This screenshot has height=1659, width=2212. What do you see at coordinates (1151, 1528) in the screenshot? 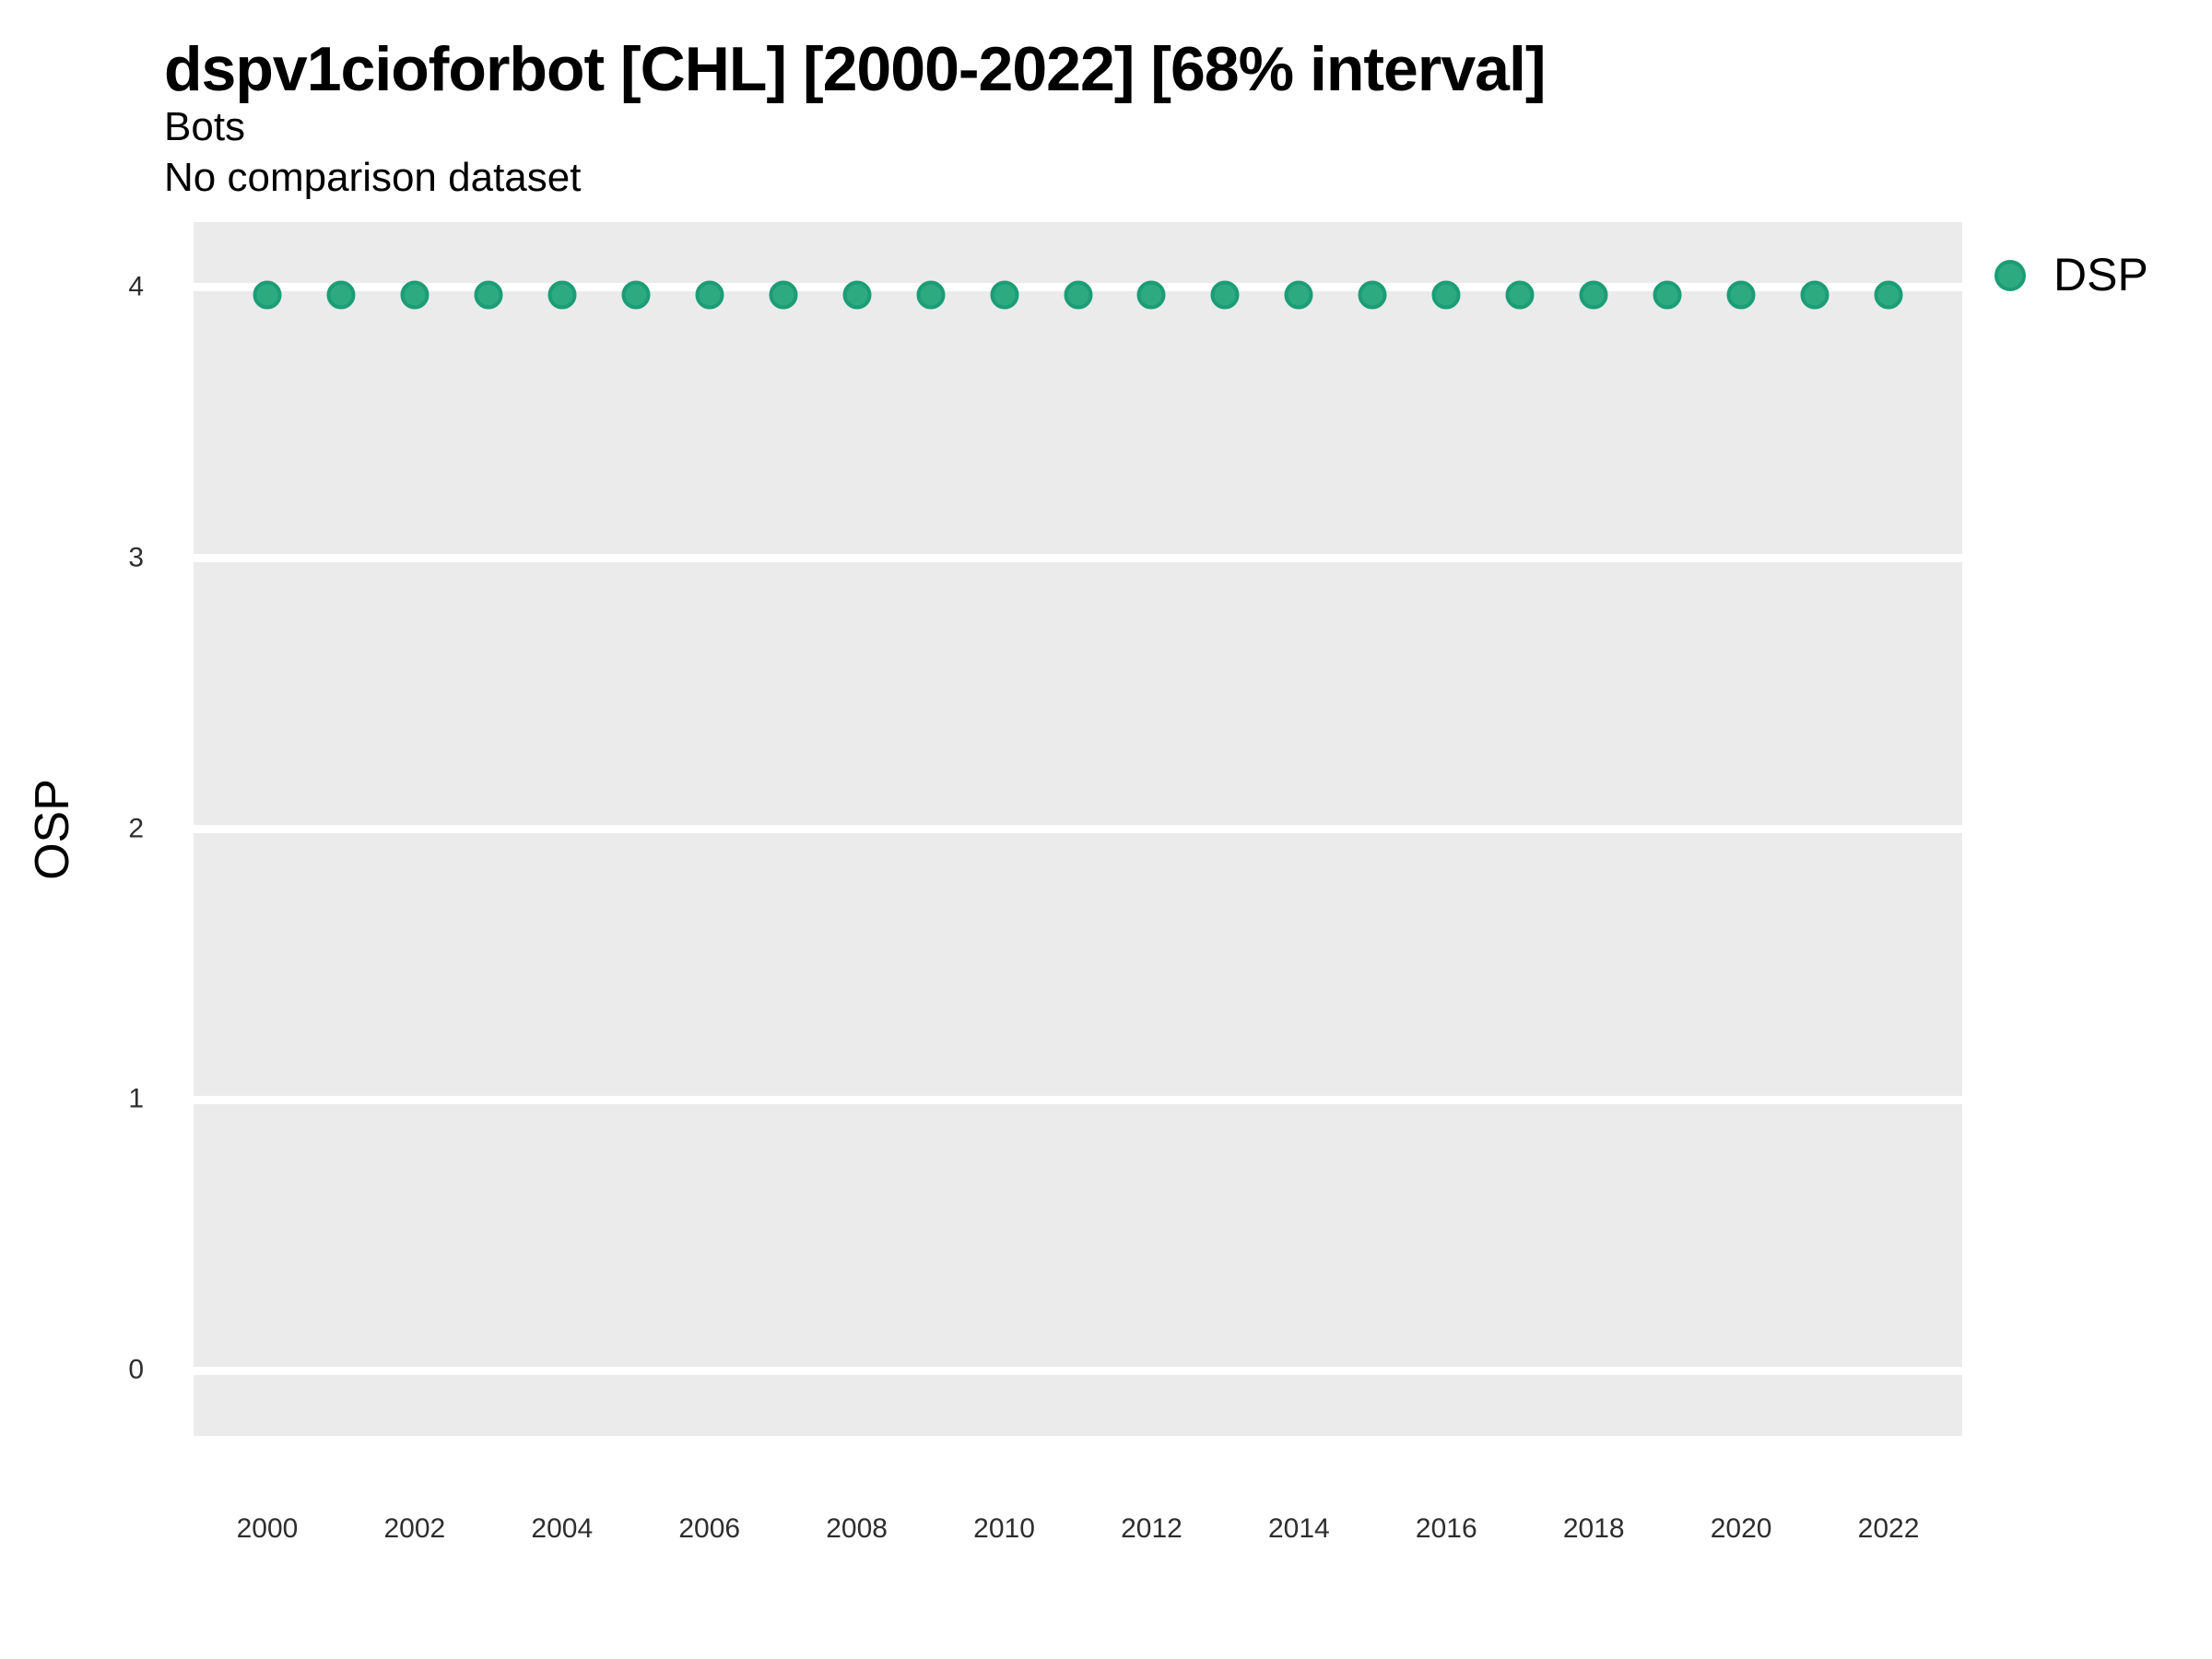
I see `x-tick-label: 2012` at bounding box center [1151, 1528].